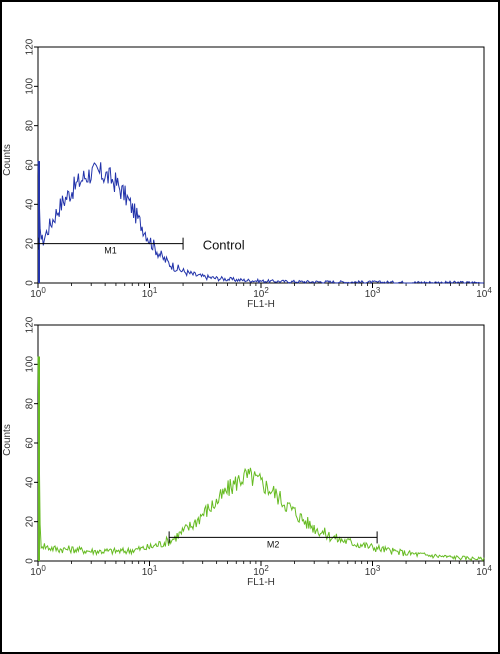 This screenshot has height=654, width=500. What do you see at coordinates (110, 251) in the screenshot?
I see `gate-label: M1` at bounding box center [110, 251].